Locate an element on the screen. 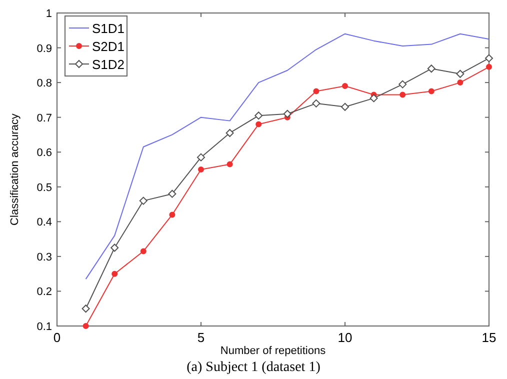 The height and width of the screenshot is (379, 507). y-tick-label: 0.8 is located at coordinates (44, 84).